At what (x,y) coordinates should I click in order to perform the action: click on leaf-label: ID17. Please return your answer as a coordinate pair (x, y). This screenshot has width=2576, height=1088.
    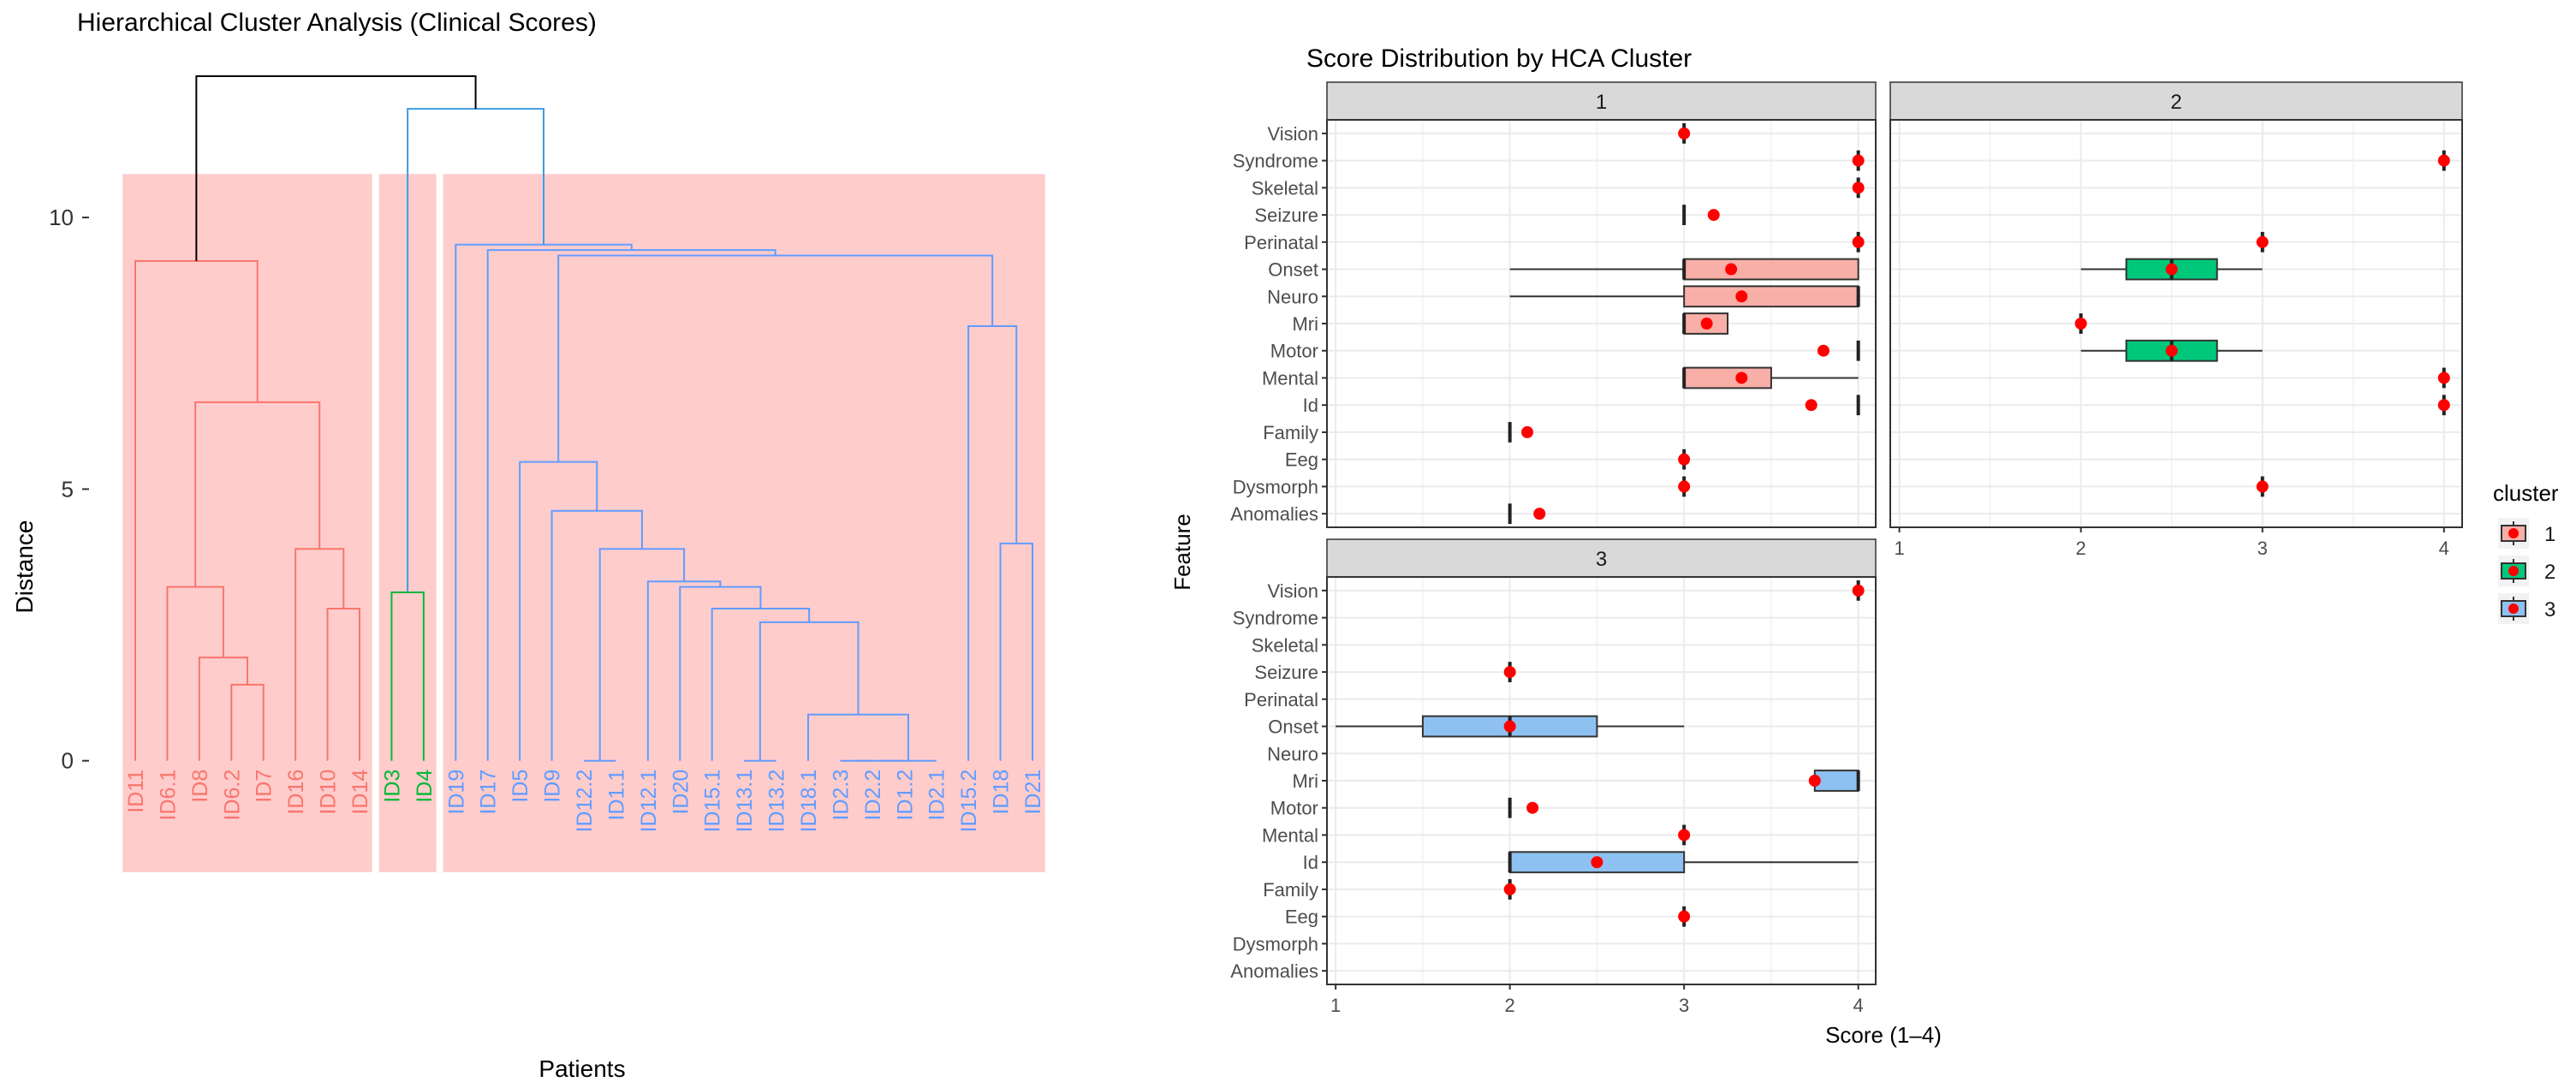
    Looking at the image, I should click on (489, 792).